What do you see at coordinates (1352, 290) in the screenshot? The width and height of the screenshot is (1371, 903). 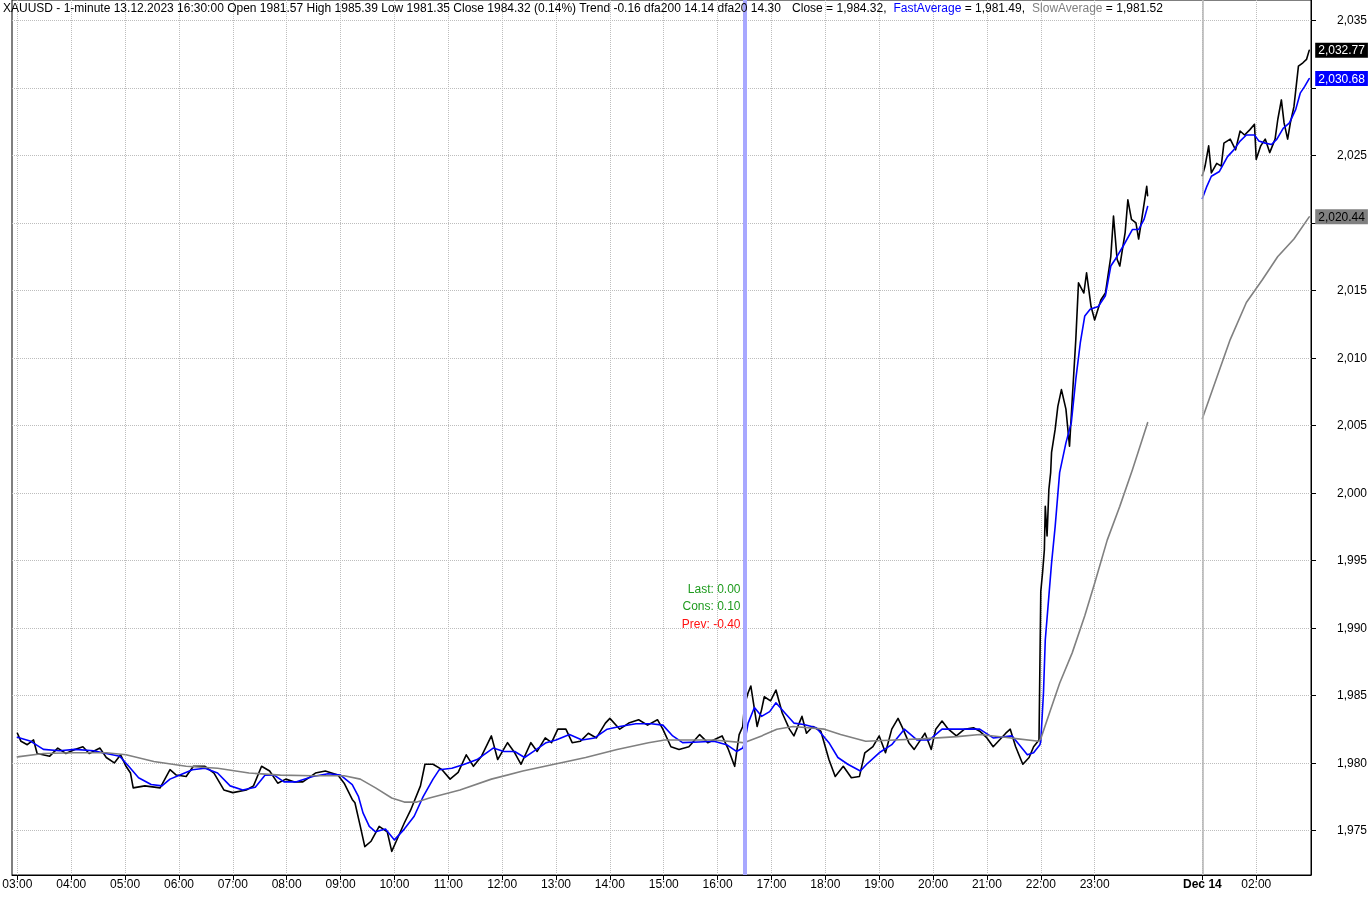 I see `y-tick-label: 2,015` at bounding box center [1352, 290].